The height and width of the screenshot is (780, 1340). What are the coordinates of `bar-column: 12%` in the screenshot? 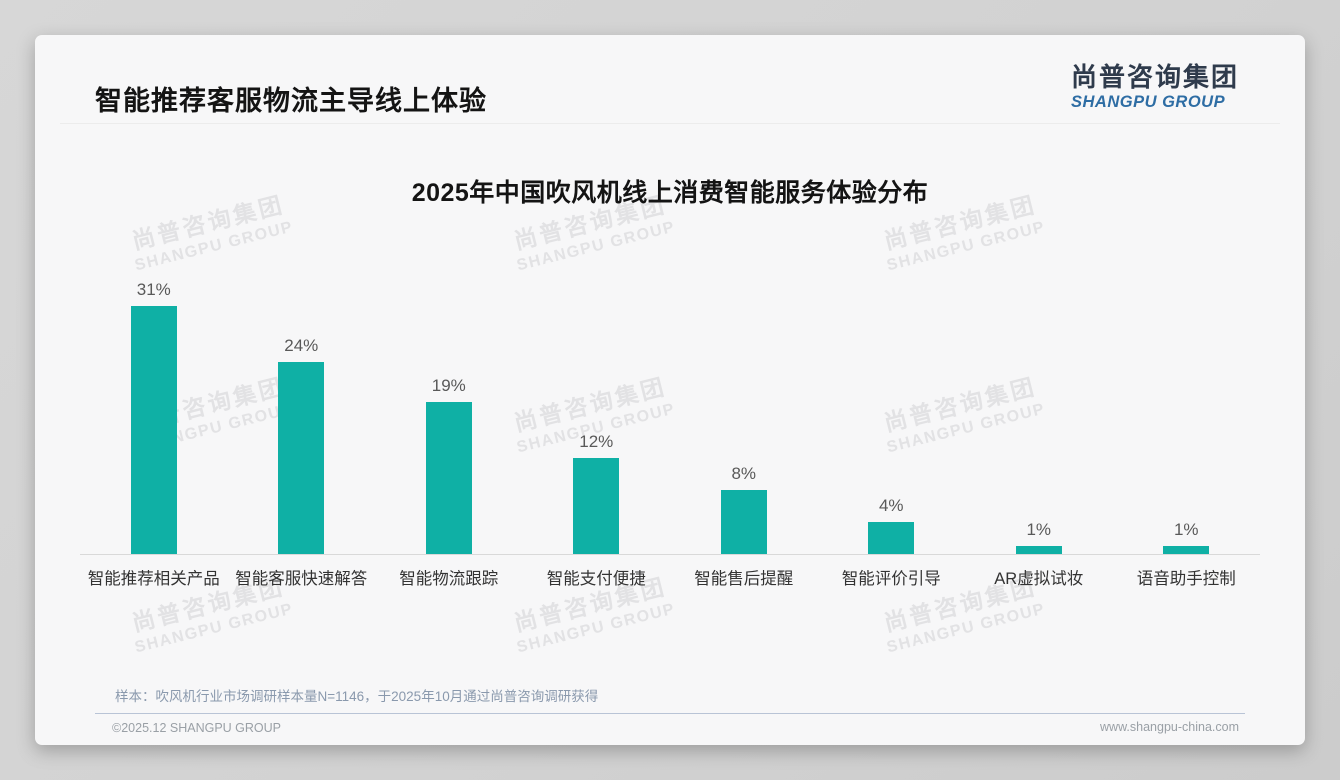 It's located at (597, 409).